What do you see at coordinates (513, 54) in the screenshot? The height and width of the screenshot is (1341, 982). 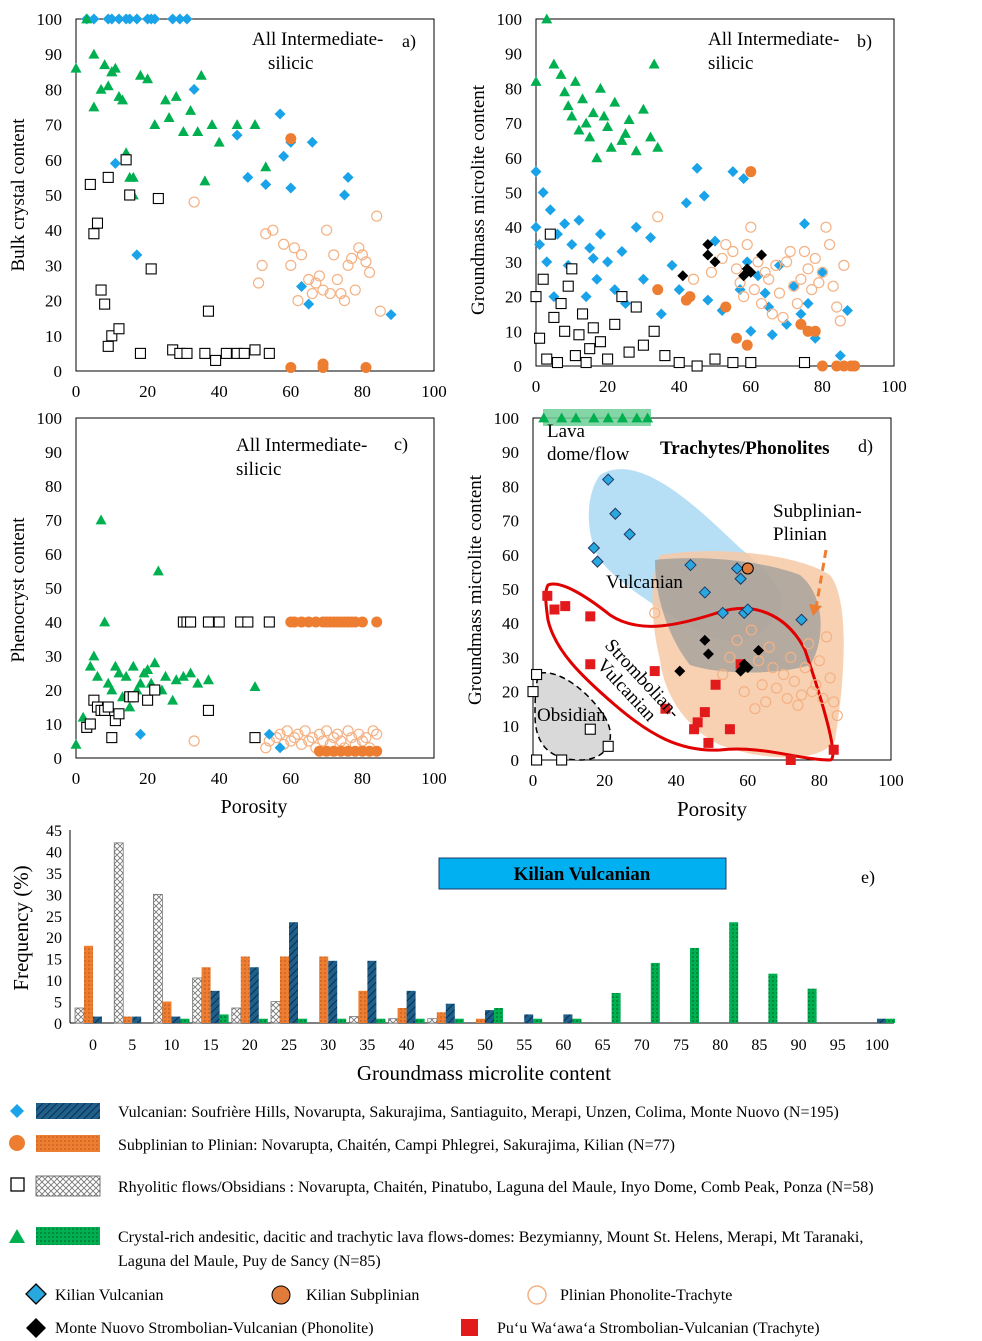 I see `y-tick-label: 90` at bounding box center [513, 54].